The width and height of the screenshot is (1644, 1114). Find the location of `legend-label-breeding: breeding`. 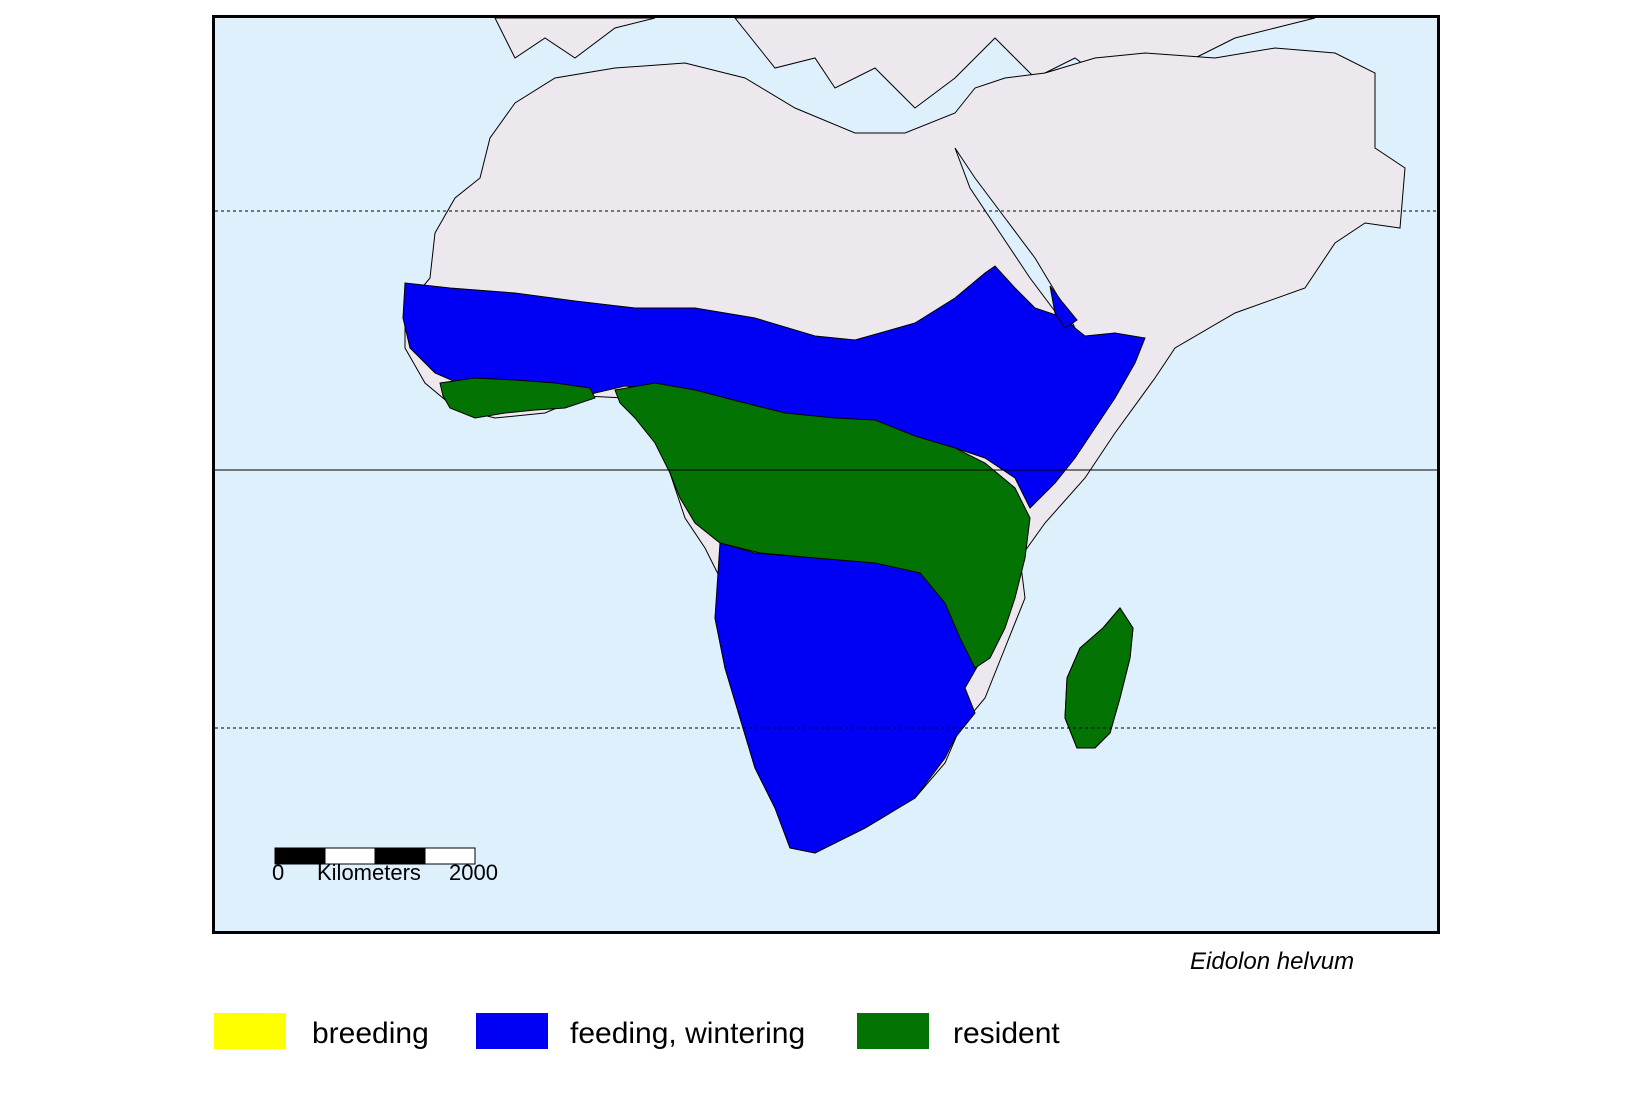

legend-label-breeding: breeding is located at coordinates (370, 1033).